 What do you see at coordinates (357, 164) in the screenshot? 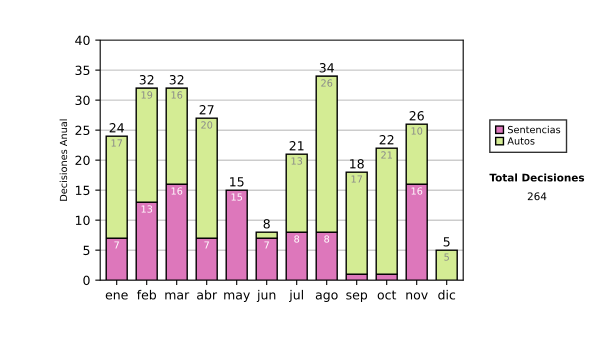
I see `total-label: 18` at bounding box center [357, 164].